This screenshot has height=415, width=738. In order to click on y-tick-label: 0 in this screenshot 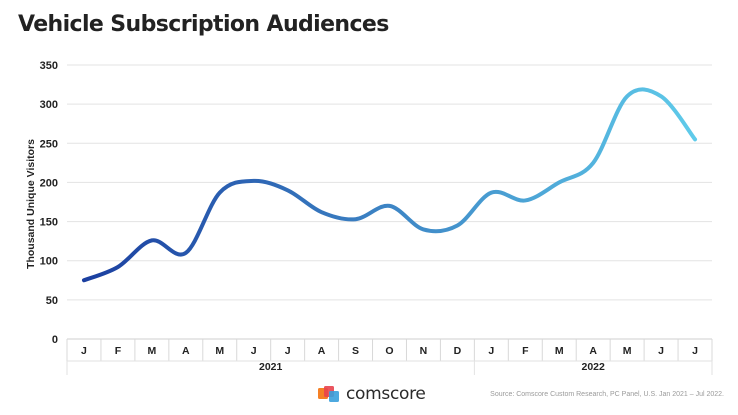, I will do `click(55, 340)`.